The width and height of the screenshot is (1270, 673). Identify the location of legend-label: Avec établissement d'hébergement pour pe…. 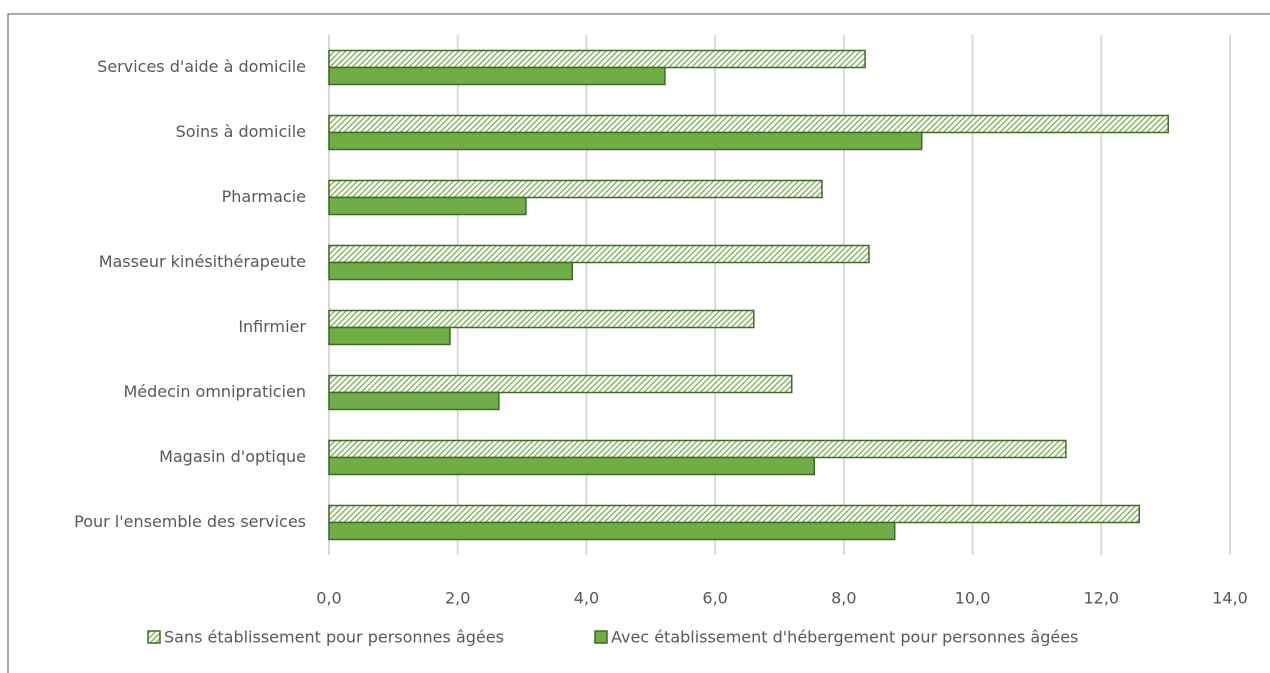
(844, 637).